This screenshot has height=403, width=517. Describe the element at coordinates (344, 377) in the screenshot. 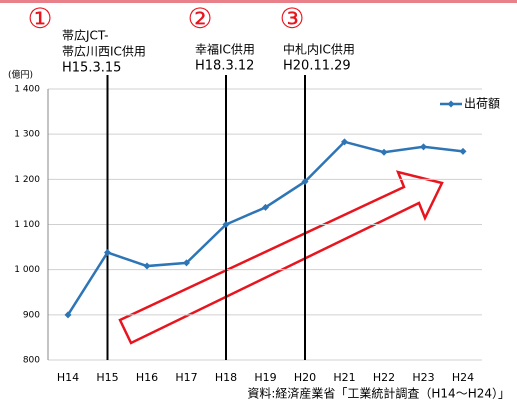

I see `x-tick-label: H21` at that location.